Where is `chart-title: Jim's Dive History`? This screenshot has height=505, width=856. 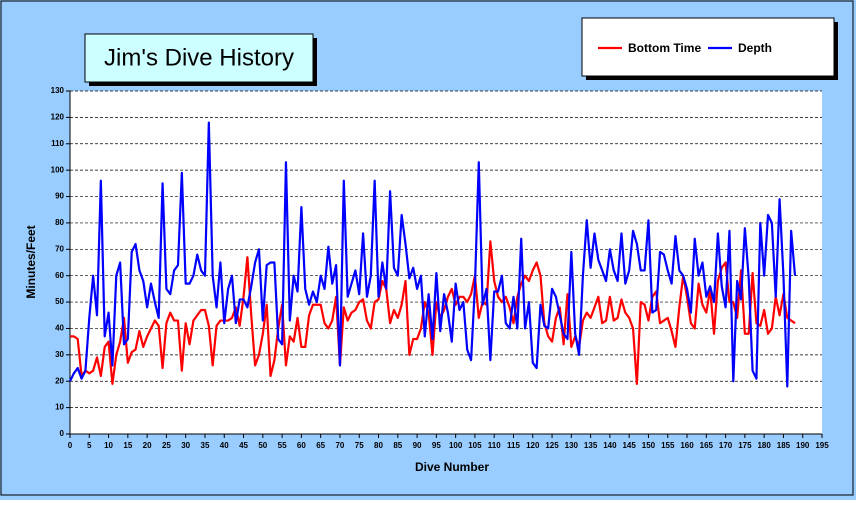
chart-title: Jim's Dive History is located at coordinates (199, 57).